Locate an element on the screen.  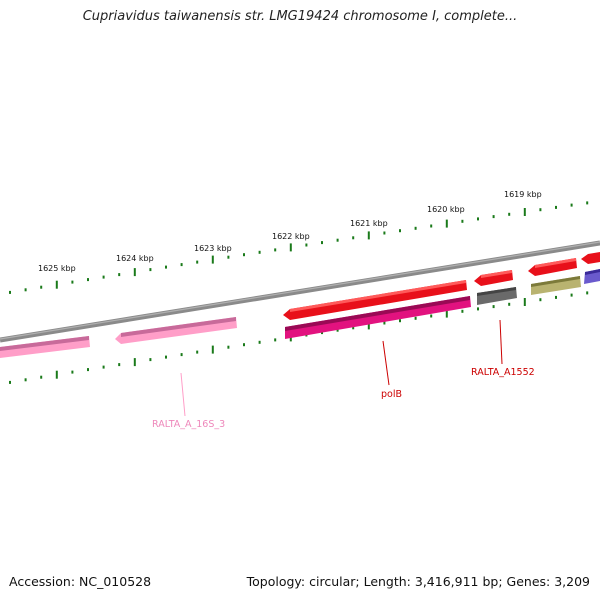
accession-text: Accession: NC_010528 is located at coordinates (80, 581).